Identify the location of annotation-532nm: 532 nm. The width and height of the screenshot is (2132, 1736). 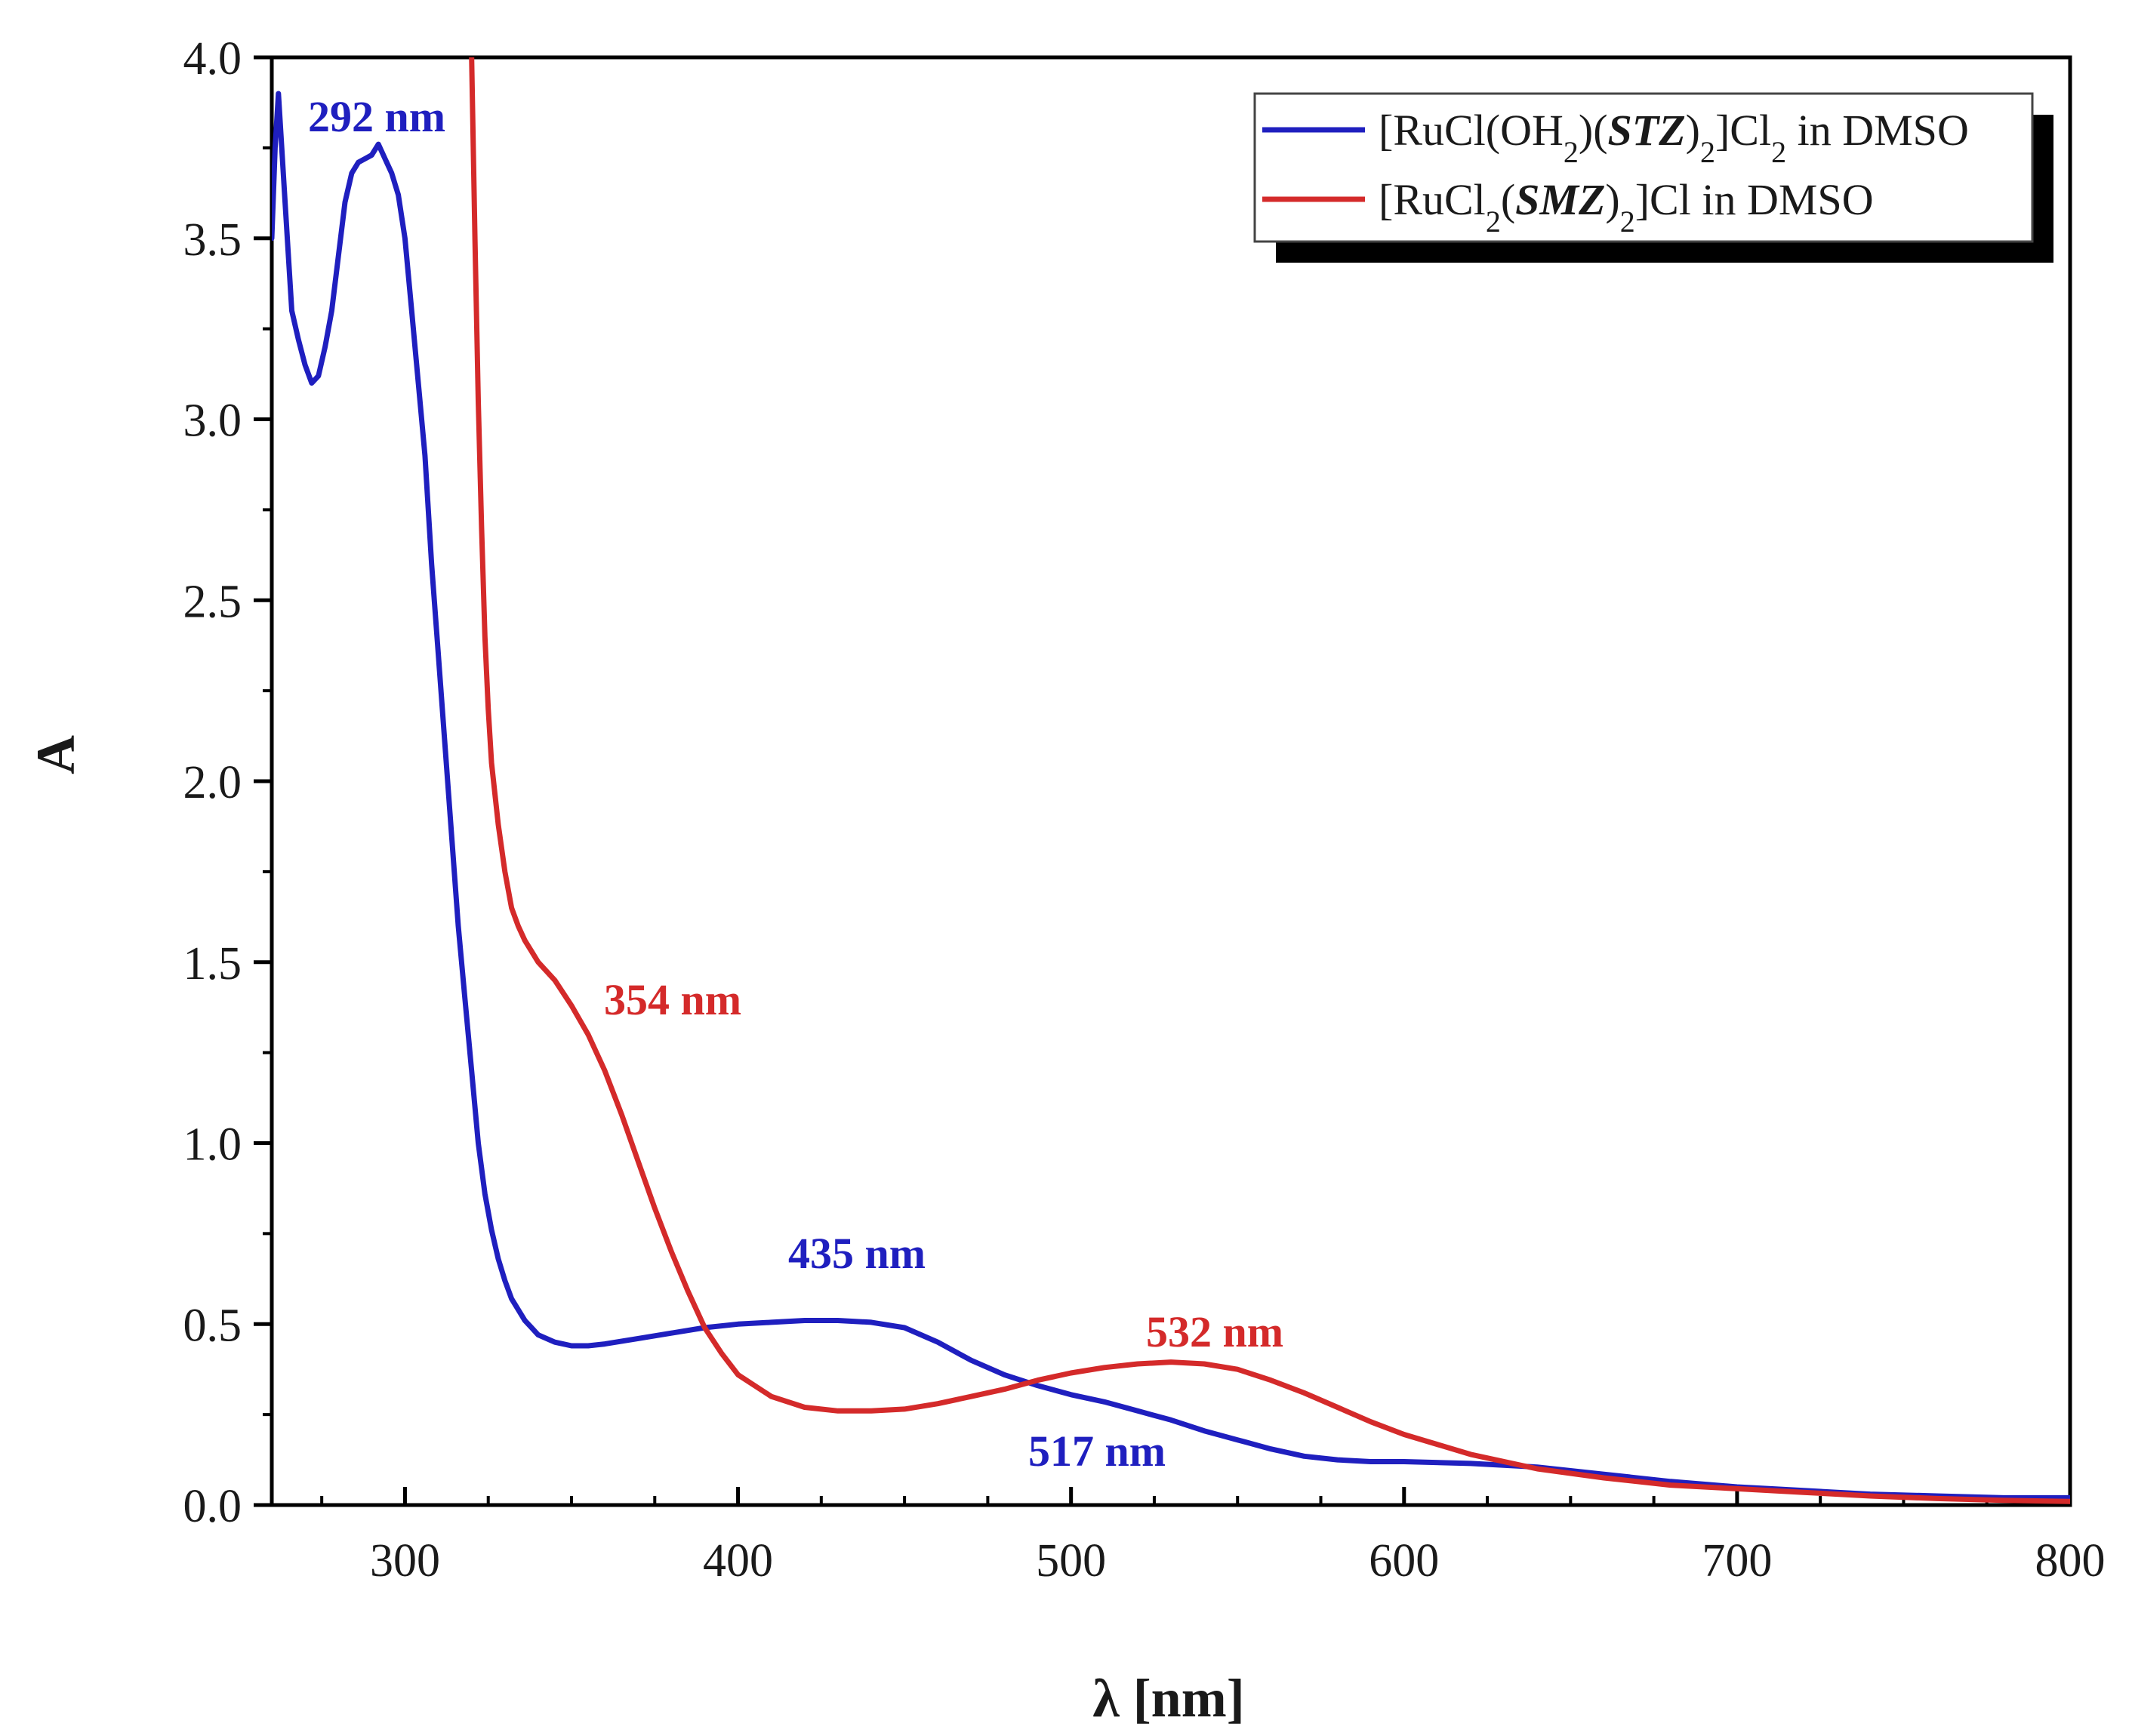
(1214, 1331).